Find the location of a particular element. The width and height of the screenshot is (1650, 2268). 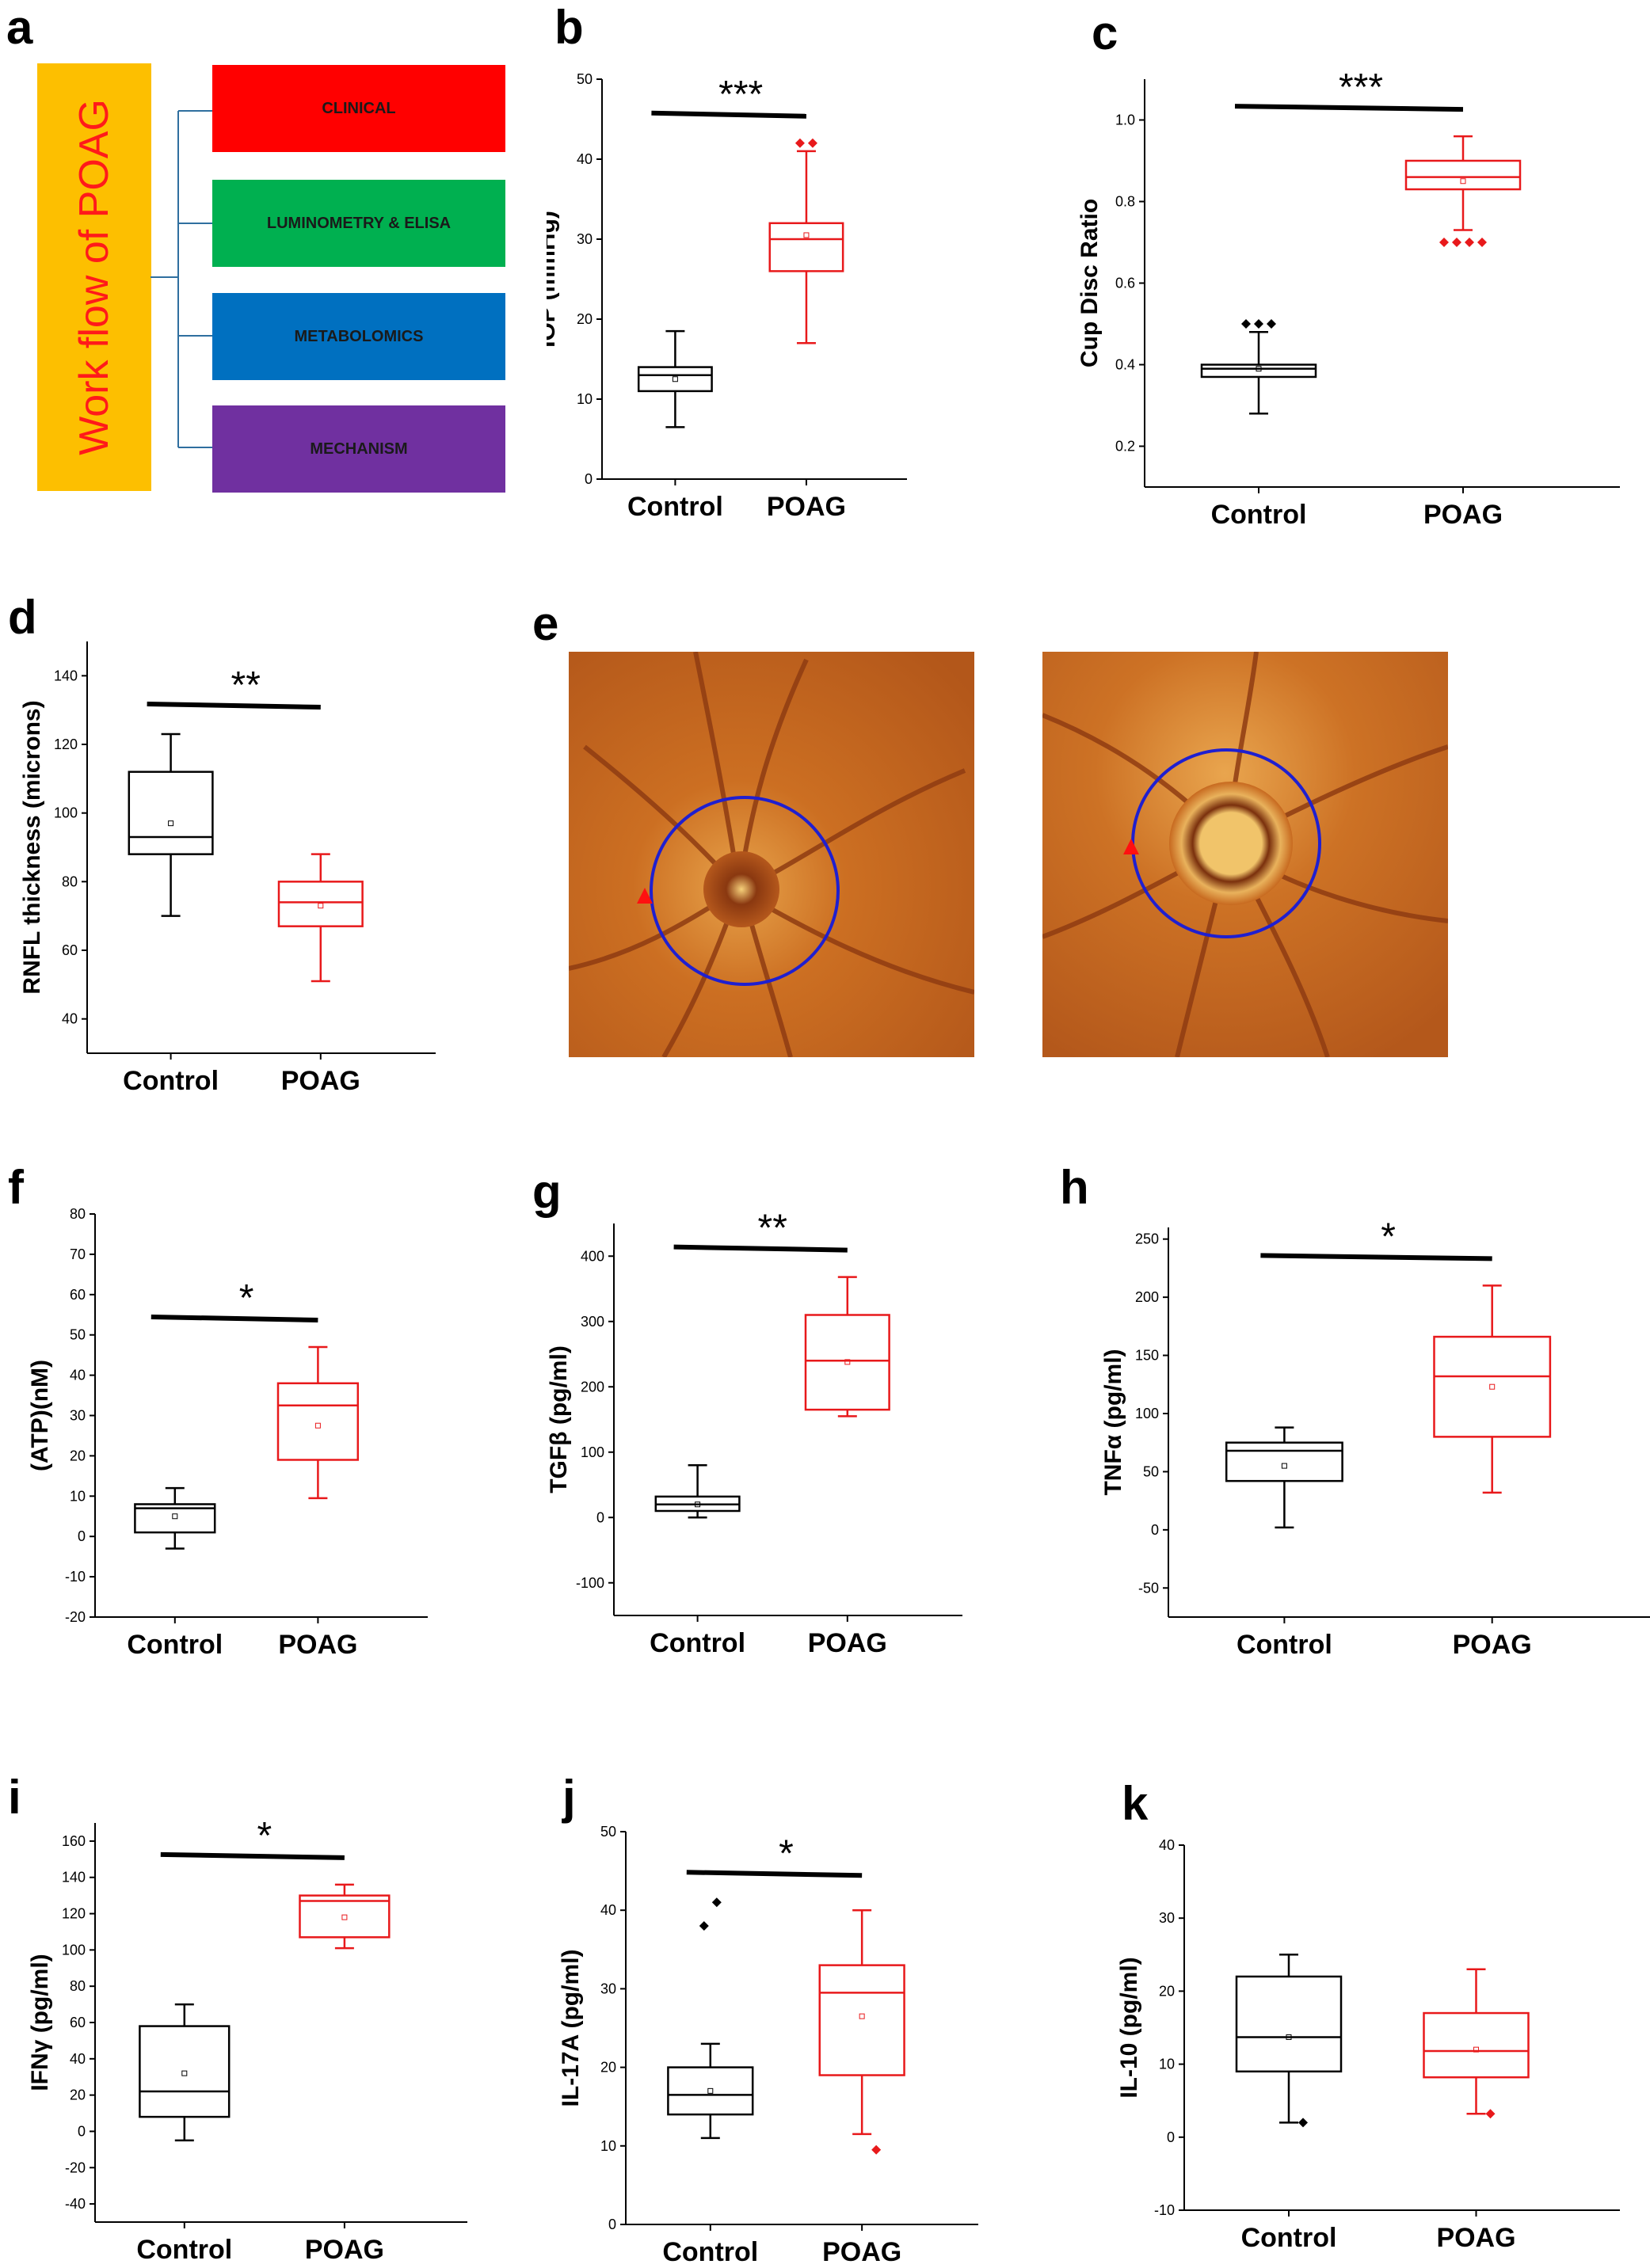

significance-label: *** is located at coordinates (1361, 87).